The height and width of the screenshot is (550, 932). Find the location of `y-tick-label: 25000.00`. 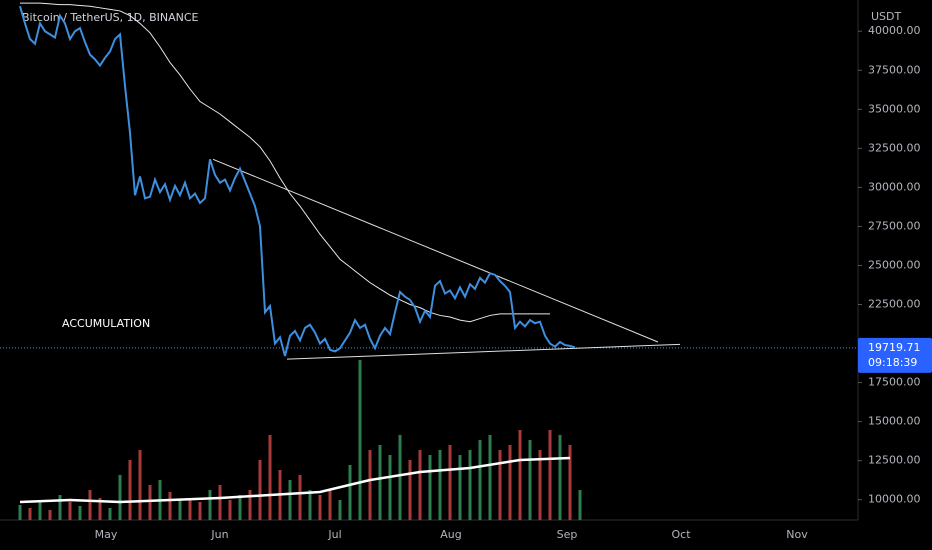

y-tick-label: 25000.00 is located at coordinates (894, 264).